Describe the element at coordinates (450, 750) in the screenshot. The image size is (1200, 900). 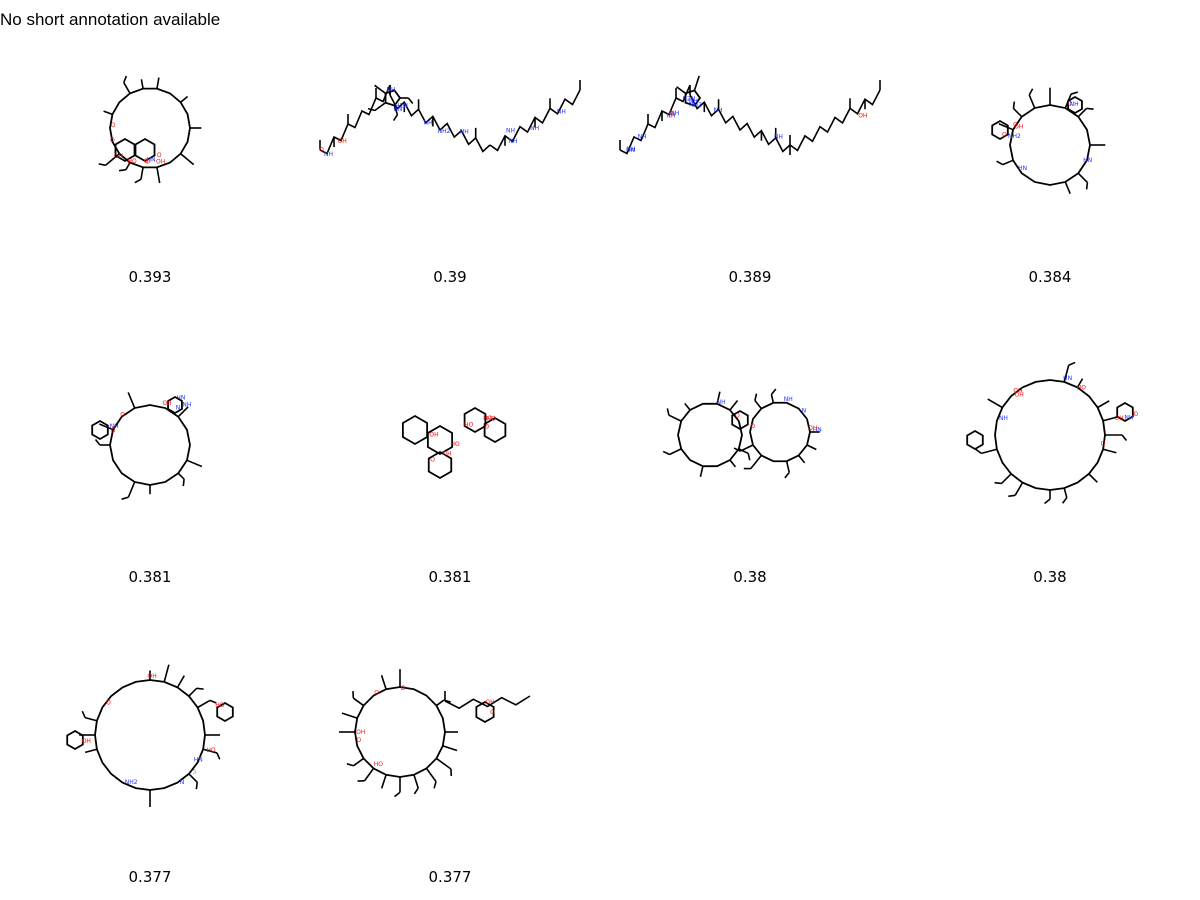
I see `molecule-cell: OH OH O O O O HO 0.377` at that location.